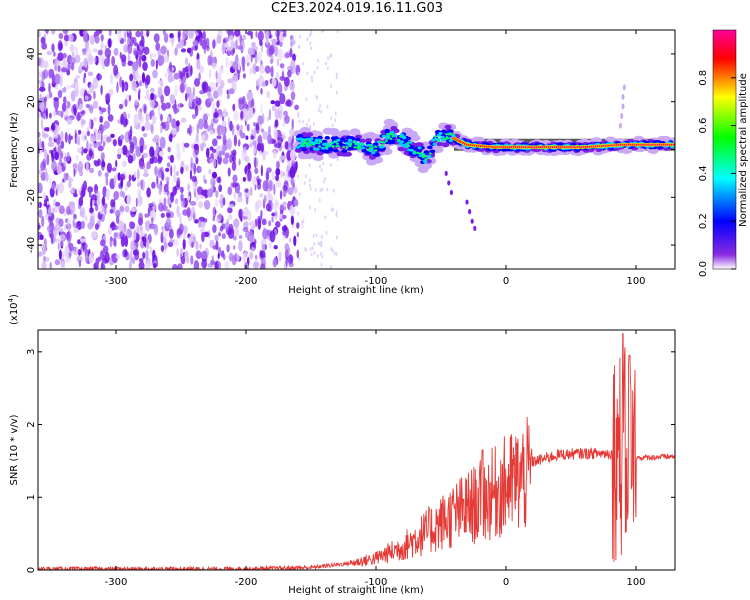  Describe the element at coordinates (376, 582) in the screenshot. I see `x-tick-label: -100` at that location.